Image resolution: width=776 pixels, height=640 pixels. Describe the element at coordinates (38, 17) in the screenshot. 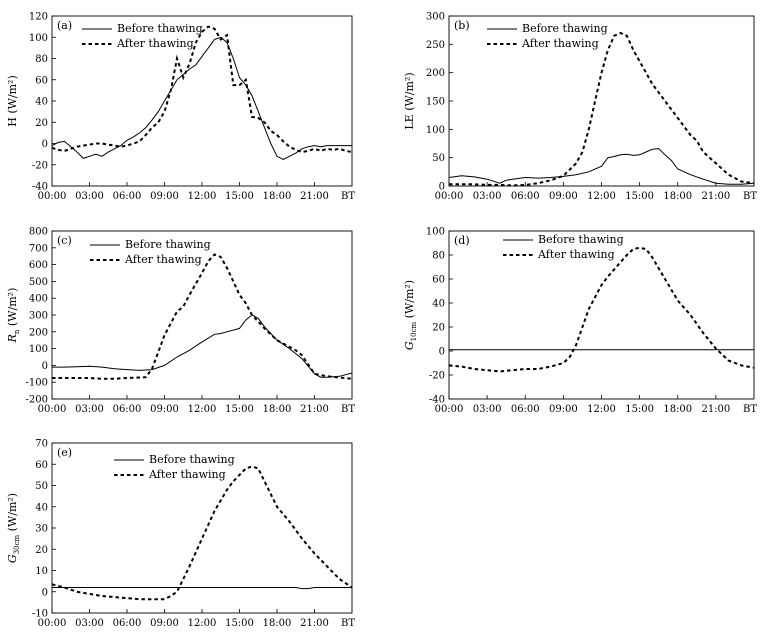

I see `y-tick-label: 120` at that location.